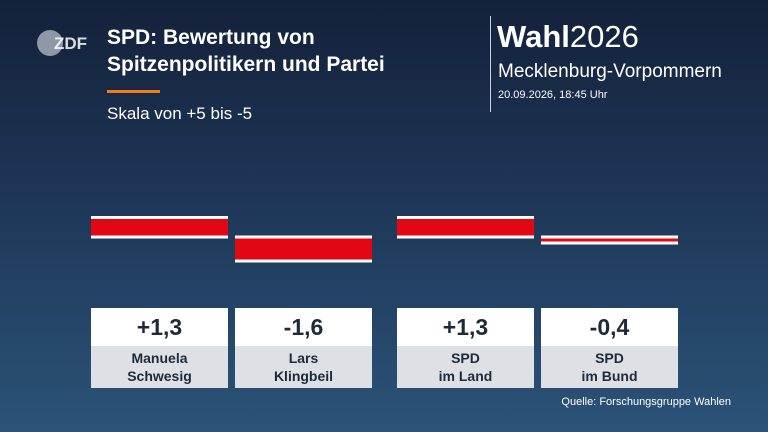 This screenshot has width=768, height=432. I want to click on region-name: Mecklenburg-Vorpommern, so click(610, 71).